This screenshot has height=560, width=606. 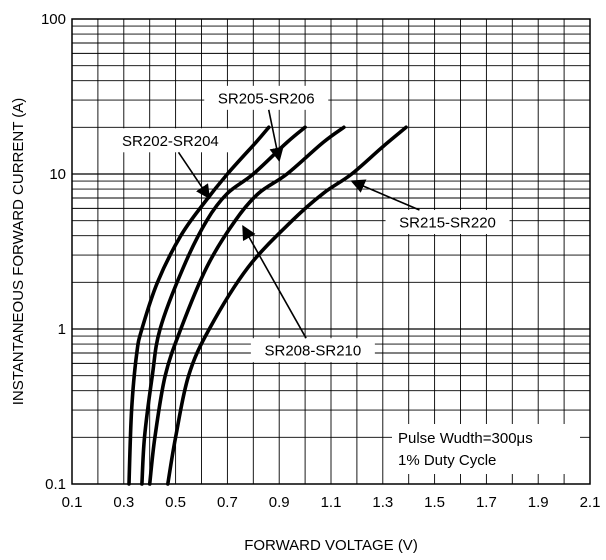 What do you see at coordinates (447, 460) in the screenshot?
I see `note-duty-cycle: 1% Duty Cycle` at bounding box center [447, 460].